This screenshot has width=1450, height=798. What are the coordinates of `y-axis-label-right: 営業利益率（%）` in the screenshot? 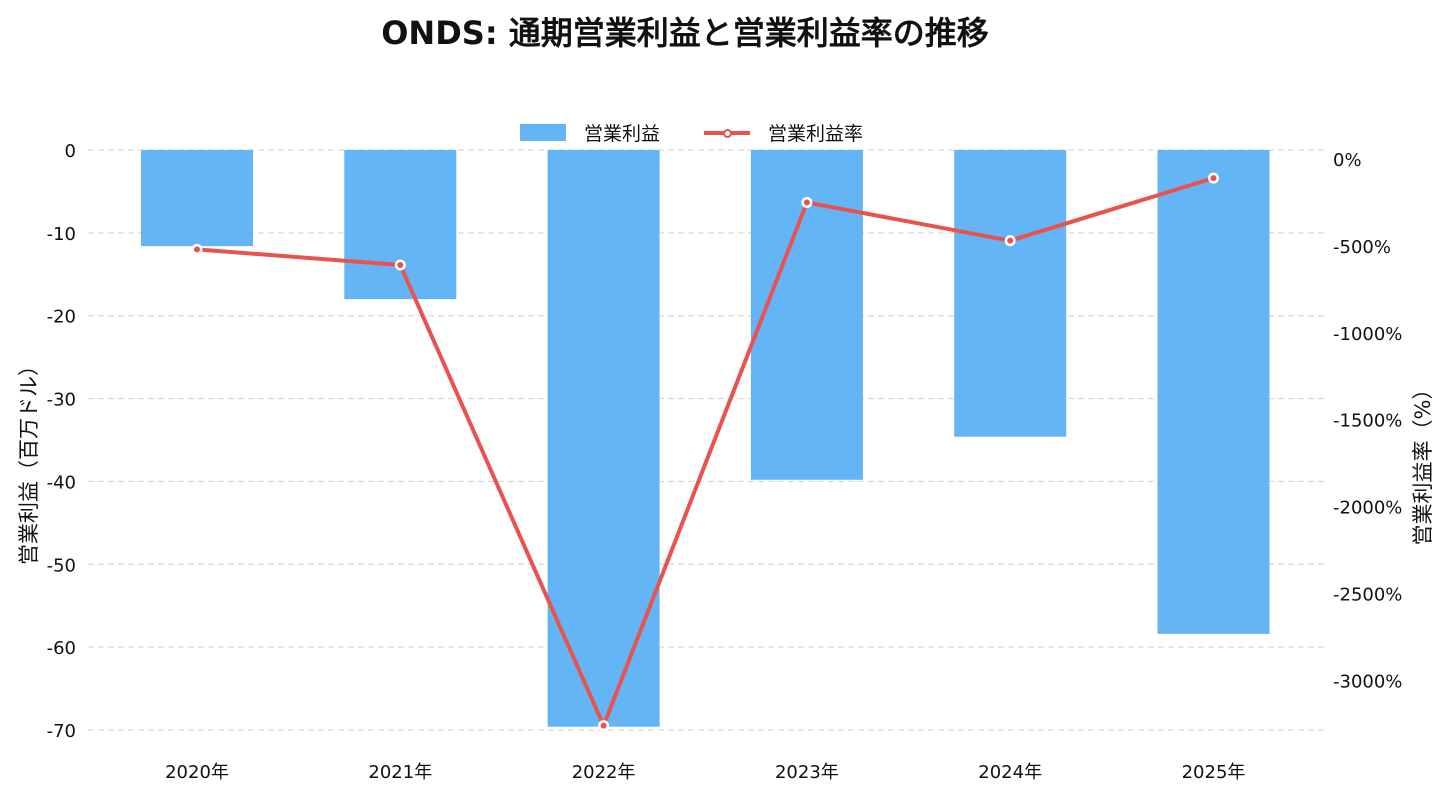 It's located at (1423, 462).